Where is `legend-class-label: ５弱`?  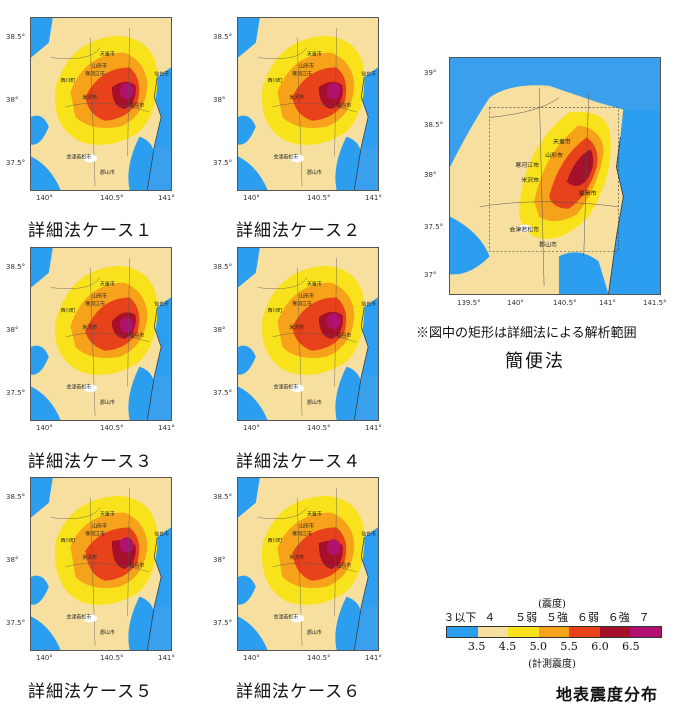
legend-class-label: ５弱 is located at coordinates (526, 617).